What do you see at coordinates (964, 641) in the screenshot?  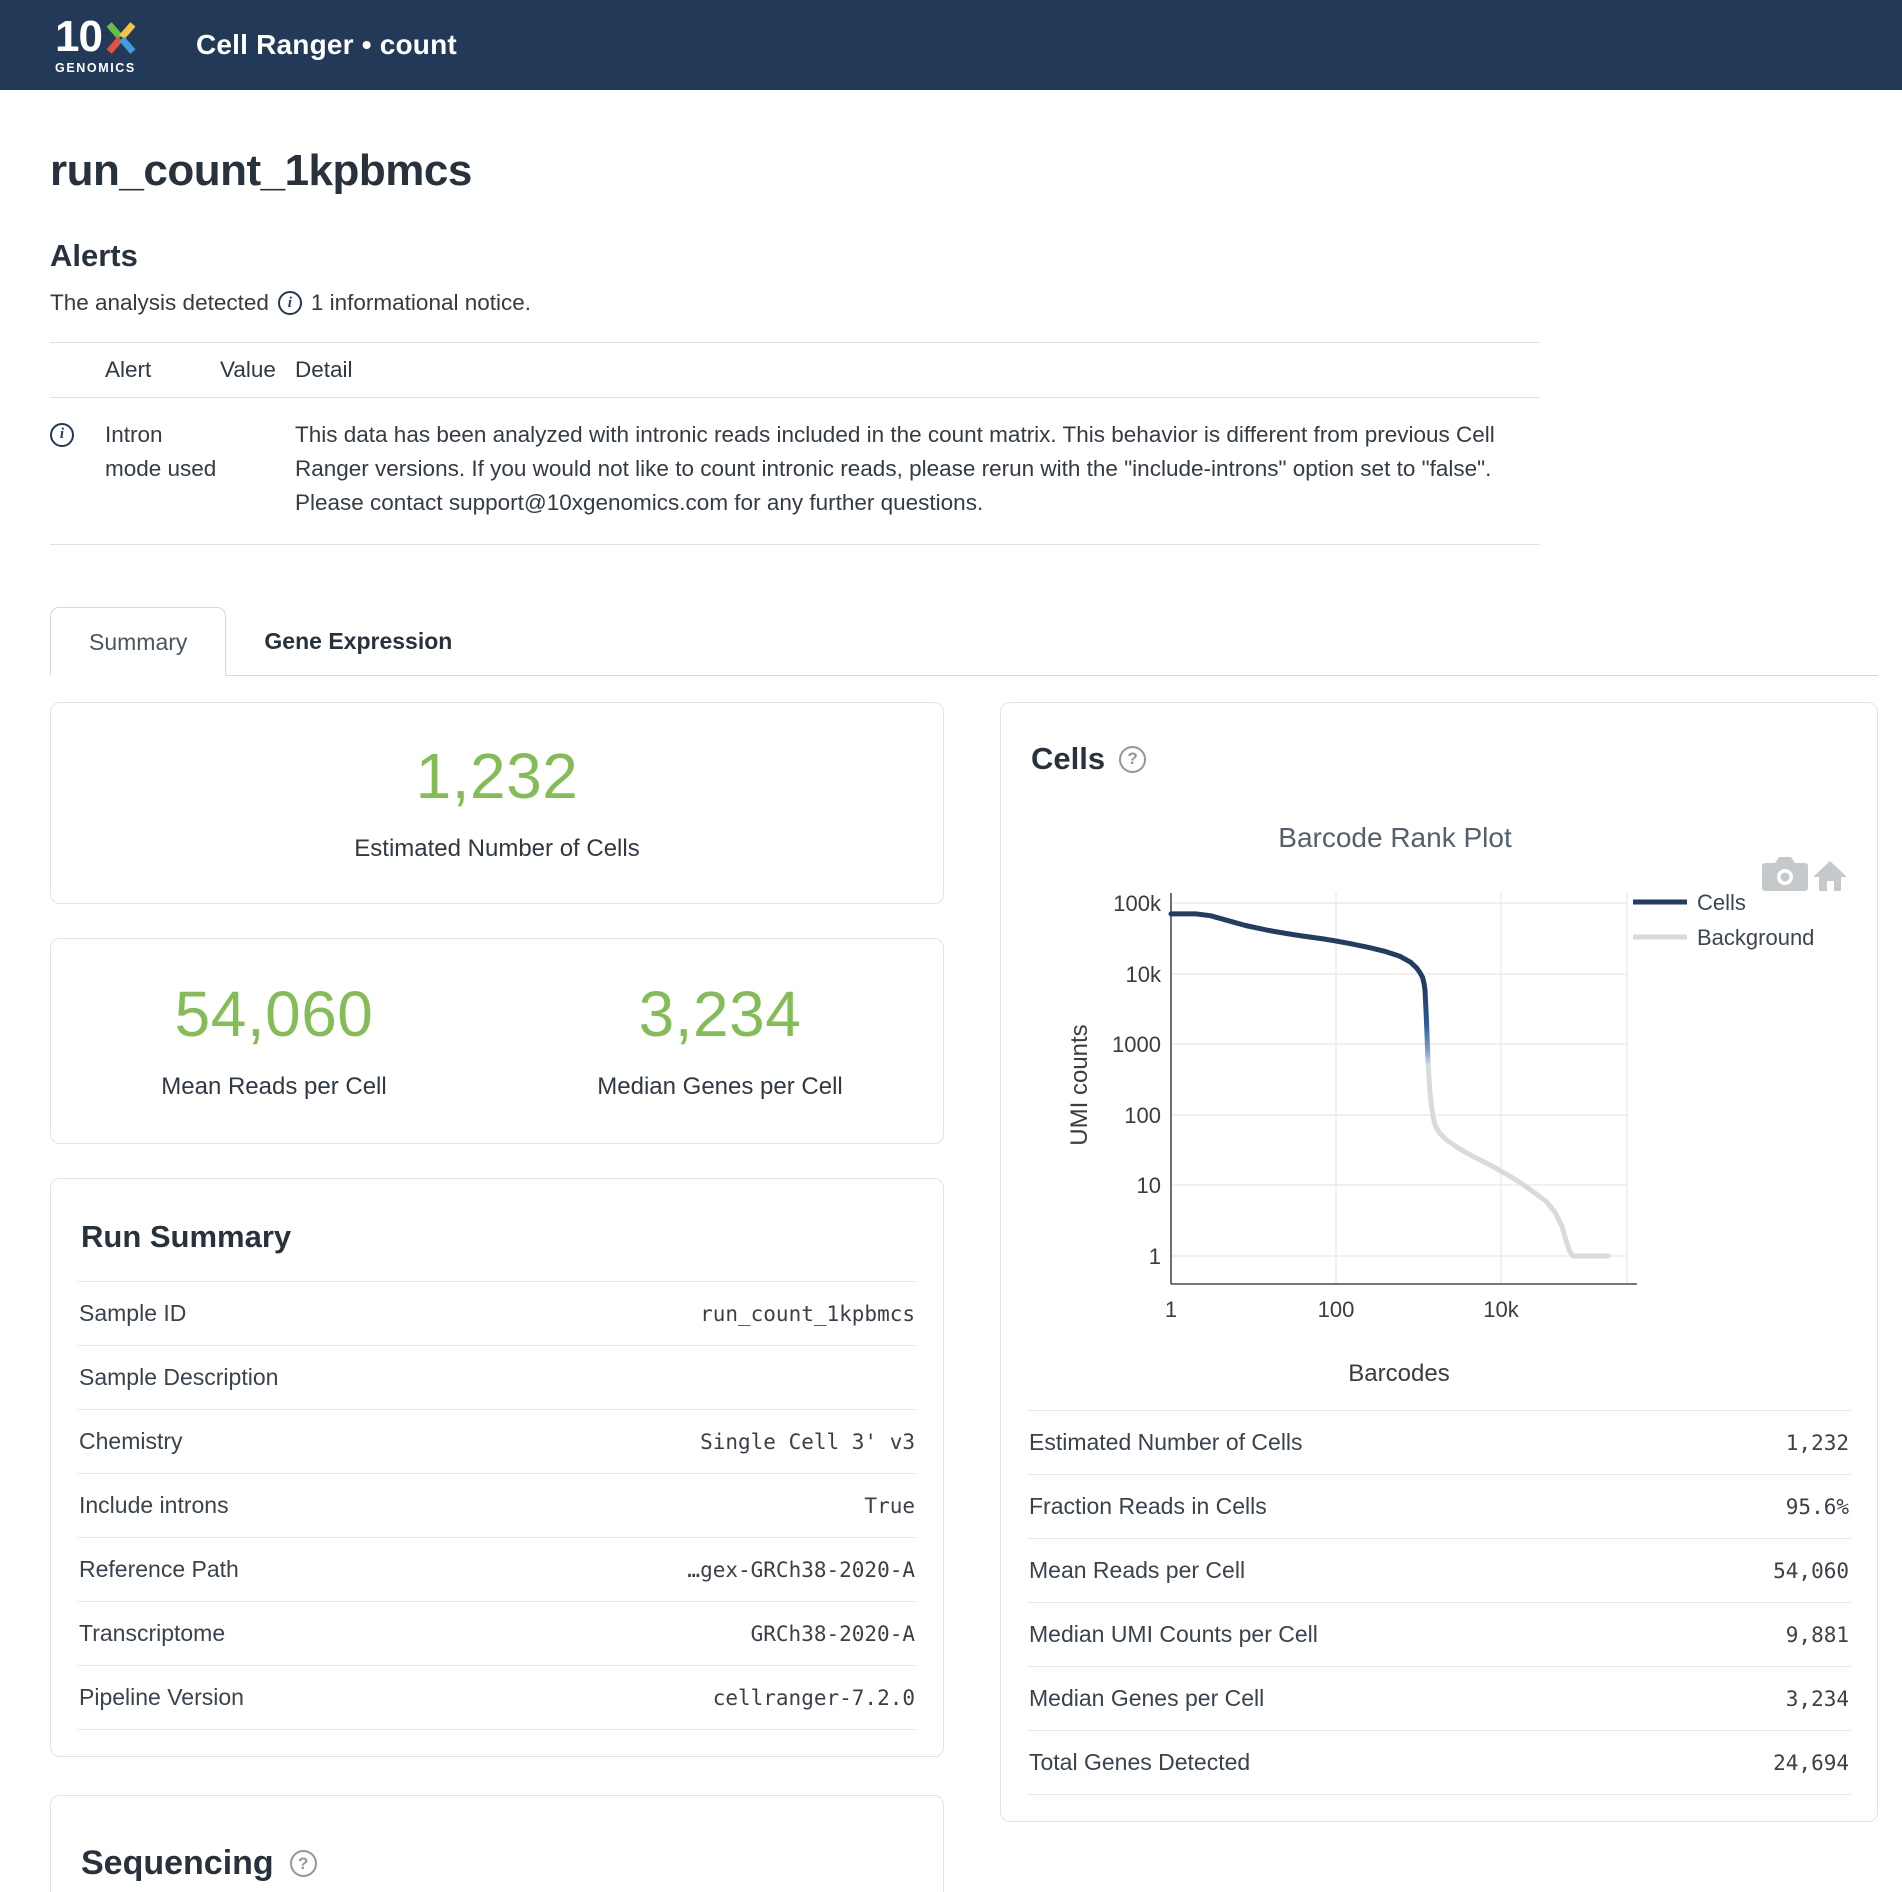 I see `tab-bar: Summary Gene Expression` at bounding box center [964, 641].